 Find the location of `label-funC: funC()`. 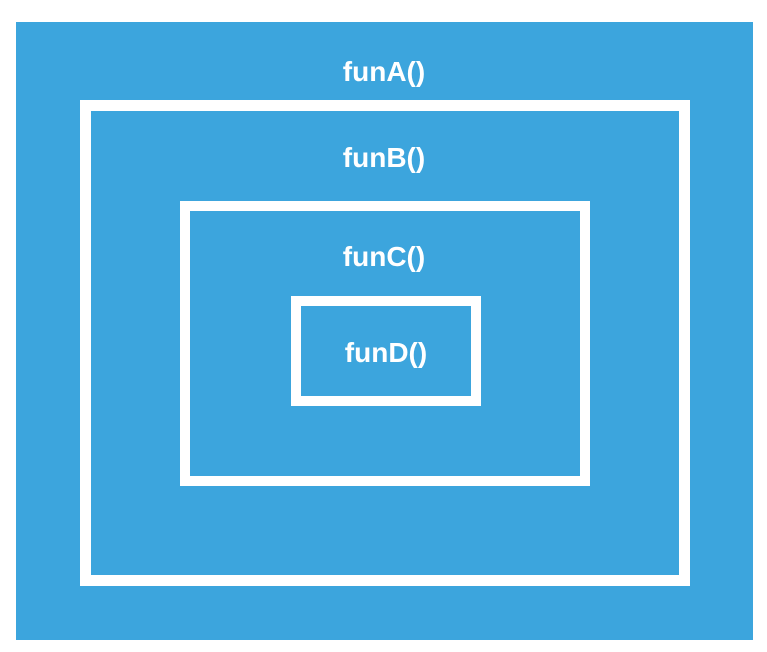

label-funC: funC() is located at coordinates (384, 256).